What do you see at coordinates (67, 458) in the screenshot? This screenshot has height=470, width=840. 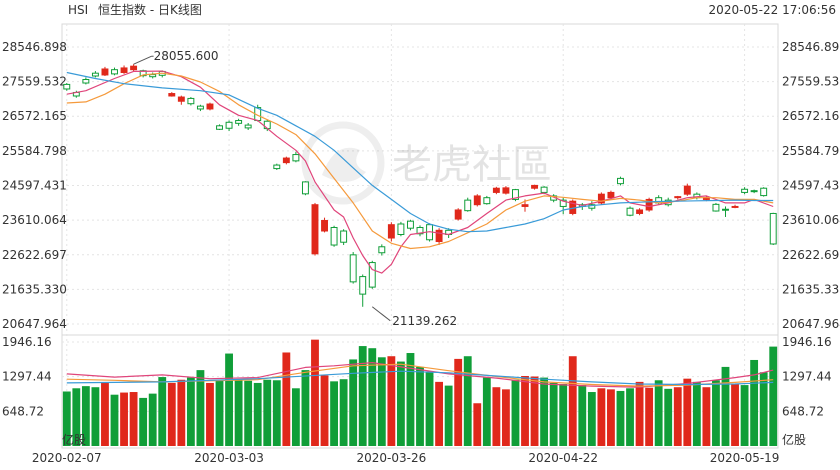 I see `date-tick-label: 2020-02-07` at bounding box center [67, 458].